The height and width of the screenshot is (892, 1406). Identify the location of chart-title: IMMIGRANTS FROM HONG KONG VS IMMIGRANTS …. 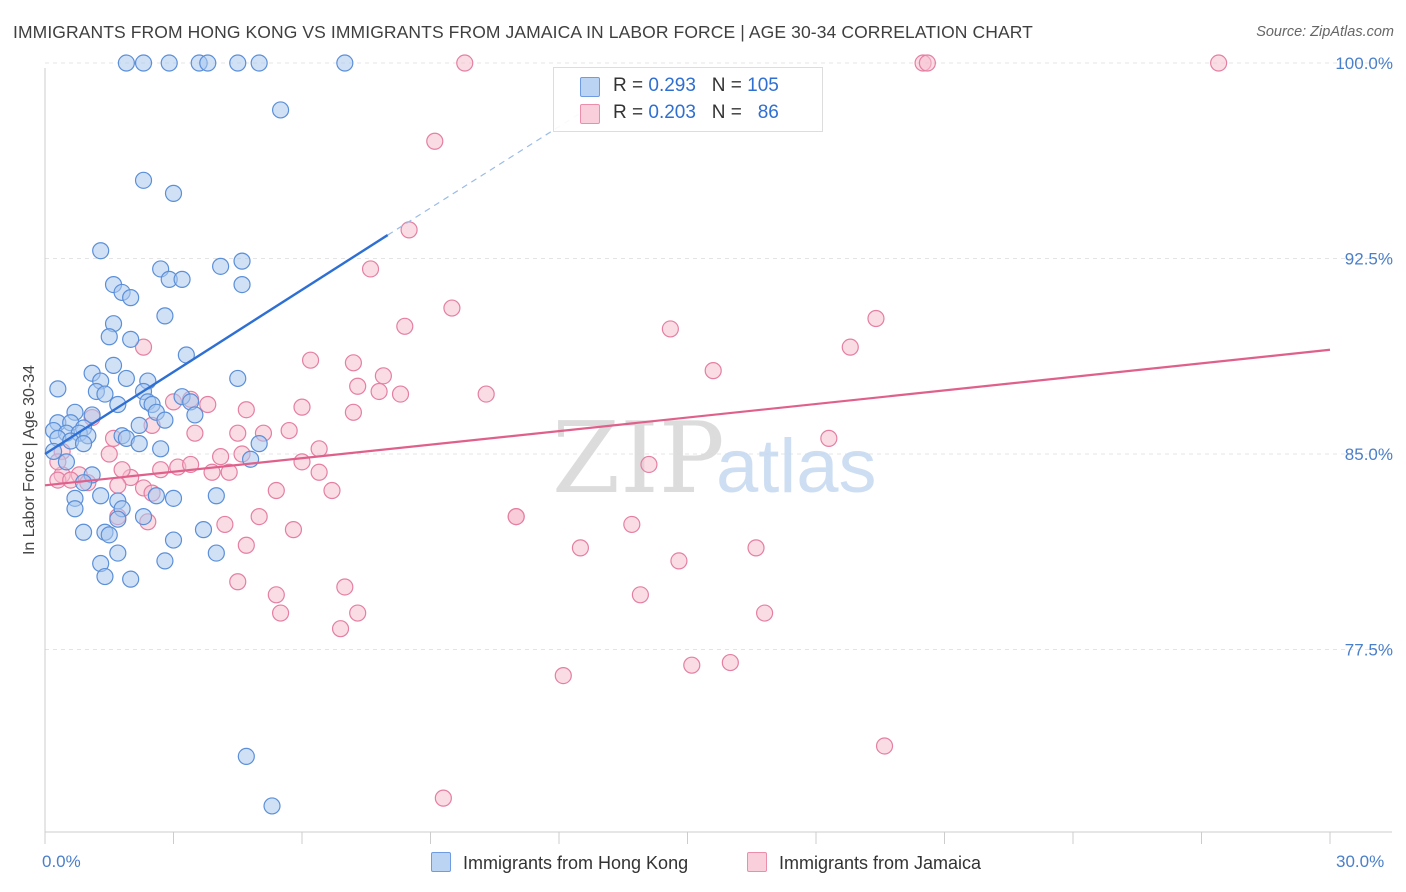
(523, 32).